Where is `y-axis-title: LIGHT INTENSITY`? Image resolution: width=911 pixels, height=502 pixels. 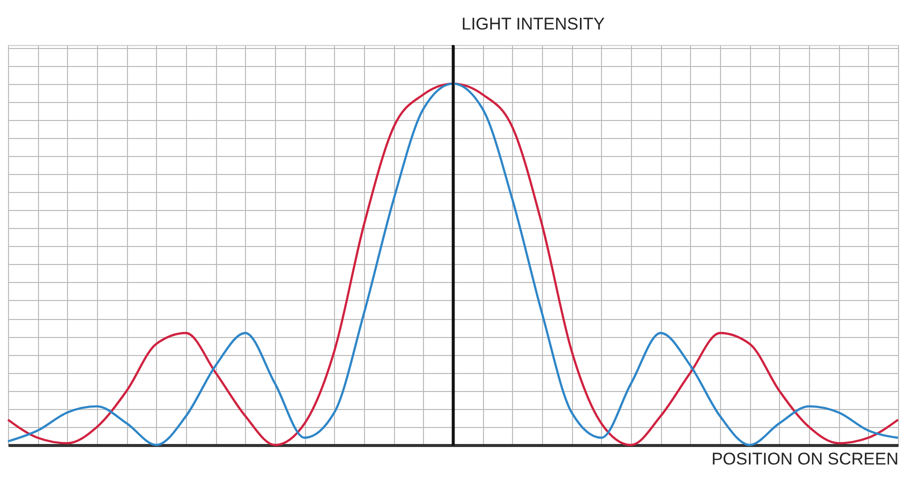
y-axis-title: LIGHT INTENSITY is located at coordinates (533, 24).